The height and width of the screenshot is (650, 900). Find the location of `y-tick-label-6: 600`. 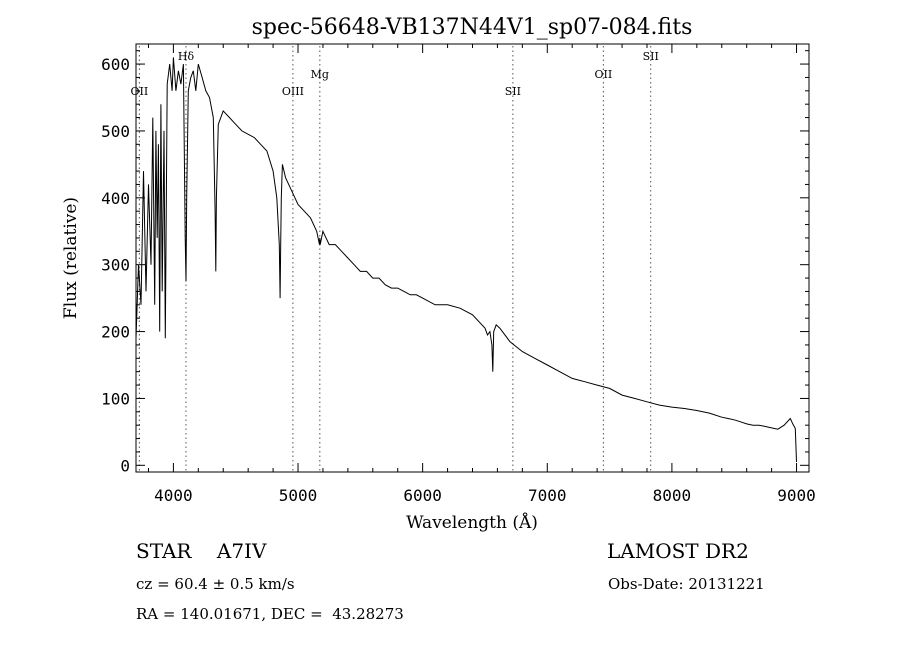

y-tick-label-6: 600 is located at coordinates (115, 64).